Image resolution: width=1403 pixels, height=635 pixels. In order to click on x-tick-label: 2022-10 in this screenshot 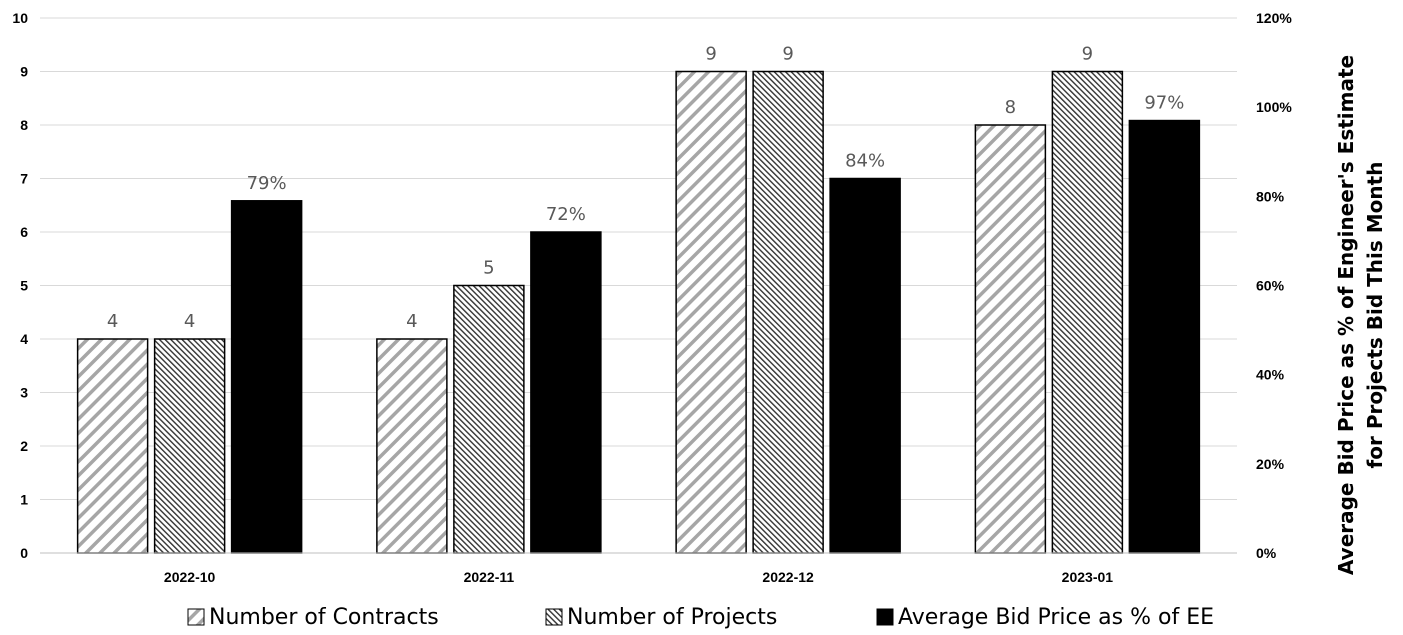, I will do `click(190, 577)`.